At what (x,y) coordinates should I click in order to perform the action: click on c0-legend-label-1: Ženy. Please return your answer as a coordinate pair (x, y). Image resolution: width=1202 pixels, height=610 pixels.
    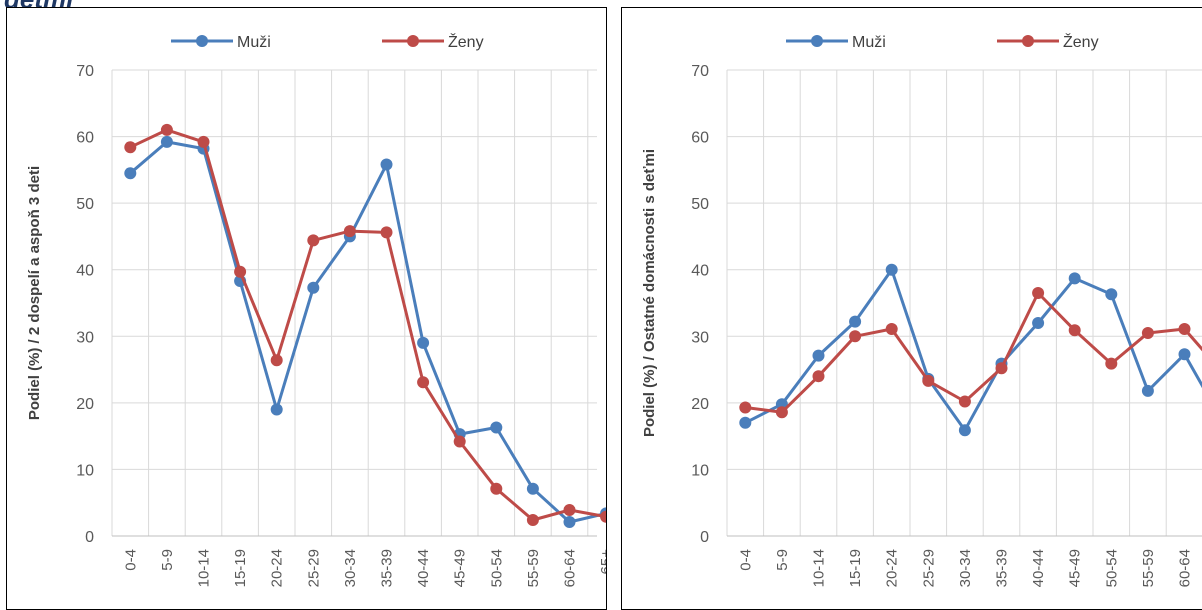
    Looking at the image, I should click on (466, 41).